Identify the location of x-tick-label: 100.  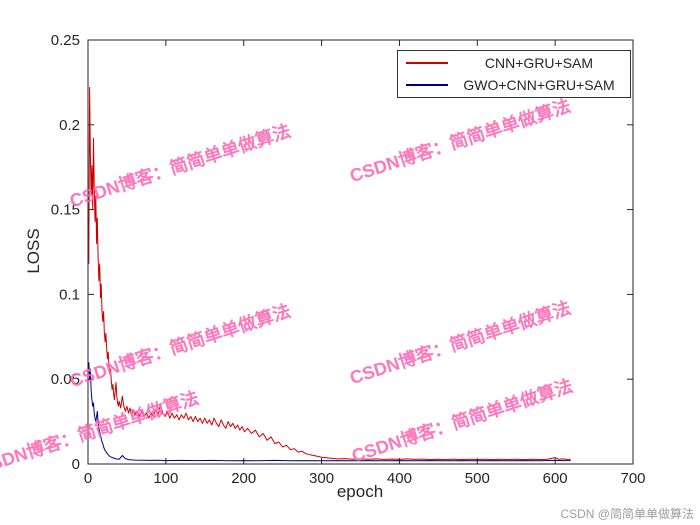
(165, 478).